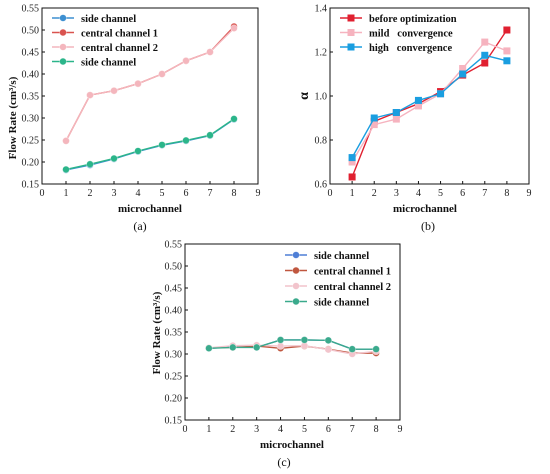 The width and height of the screenshot is (550, 474). Describe the element at coordinates (210, 193) in the screenshot. I see `panel-a-xtick-label: 7` at that location.